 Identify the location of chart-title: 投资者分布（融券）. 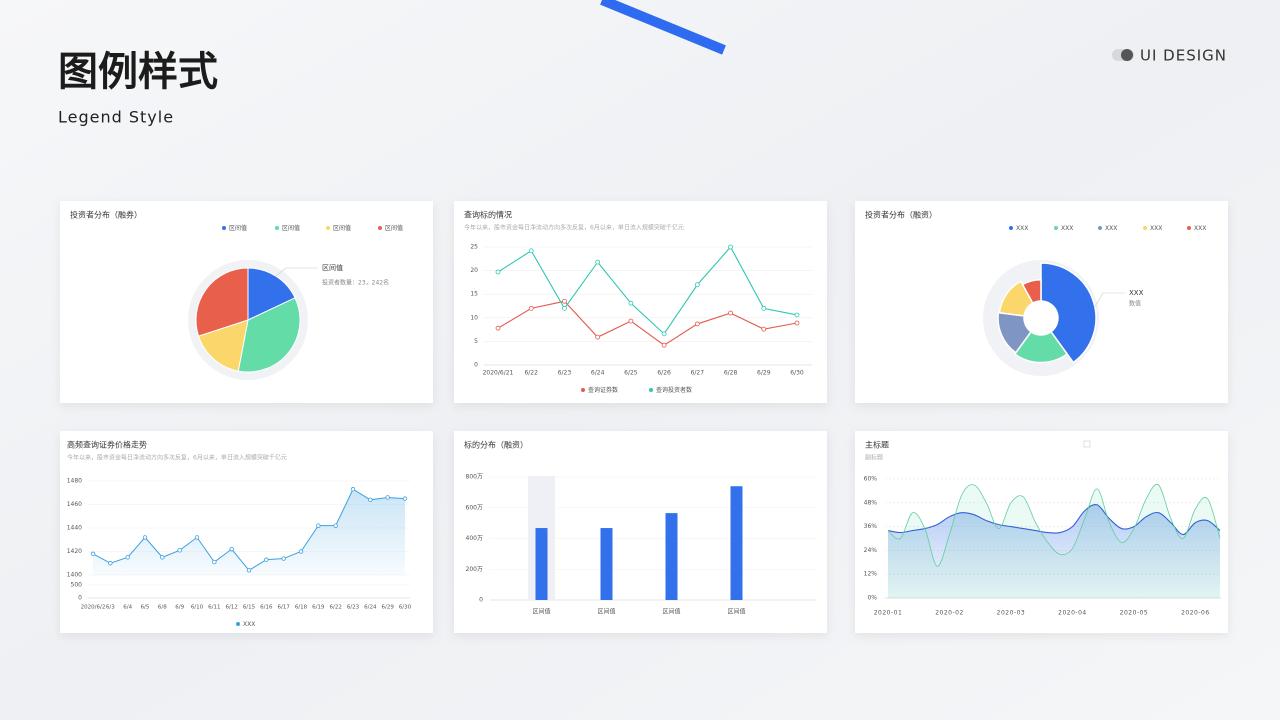
(106, 215).